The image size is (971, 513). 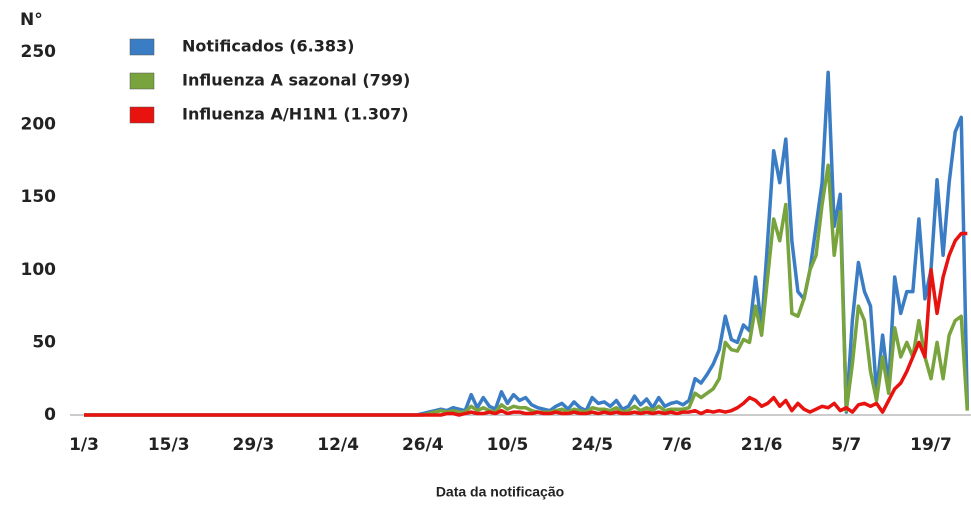 I want to click on legend-label: Notificados (6.383), so click(x=268, y=46).